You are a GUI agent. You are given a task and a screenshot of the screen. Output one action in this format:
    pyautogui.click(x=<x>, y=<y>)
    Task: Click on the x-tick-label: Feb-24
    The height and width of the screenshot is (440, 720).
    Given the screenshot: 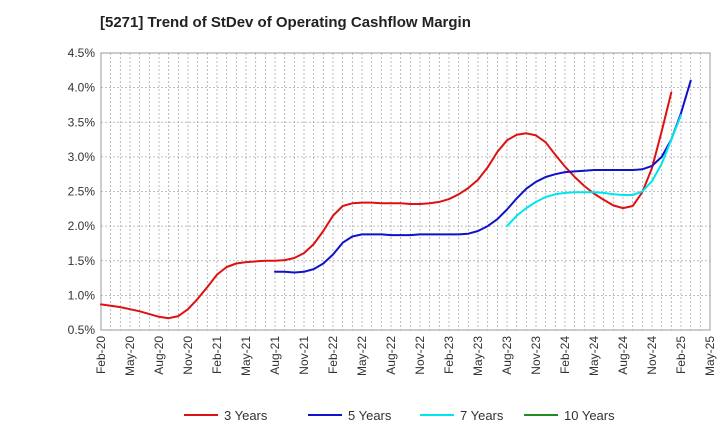 What is the action you would take?
    pyautogui.click(x=565, y=355)
    